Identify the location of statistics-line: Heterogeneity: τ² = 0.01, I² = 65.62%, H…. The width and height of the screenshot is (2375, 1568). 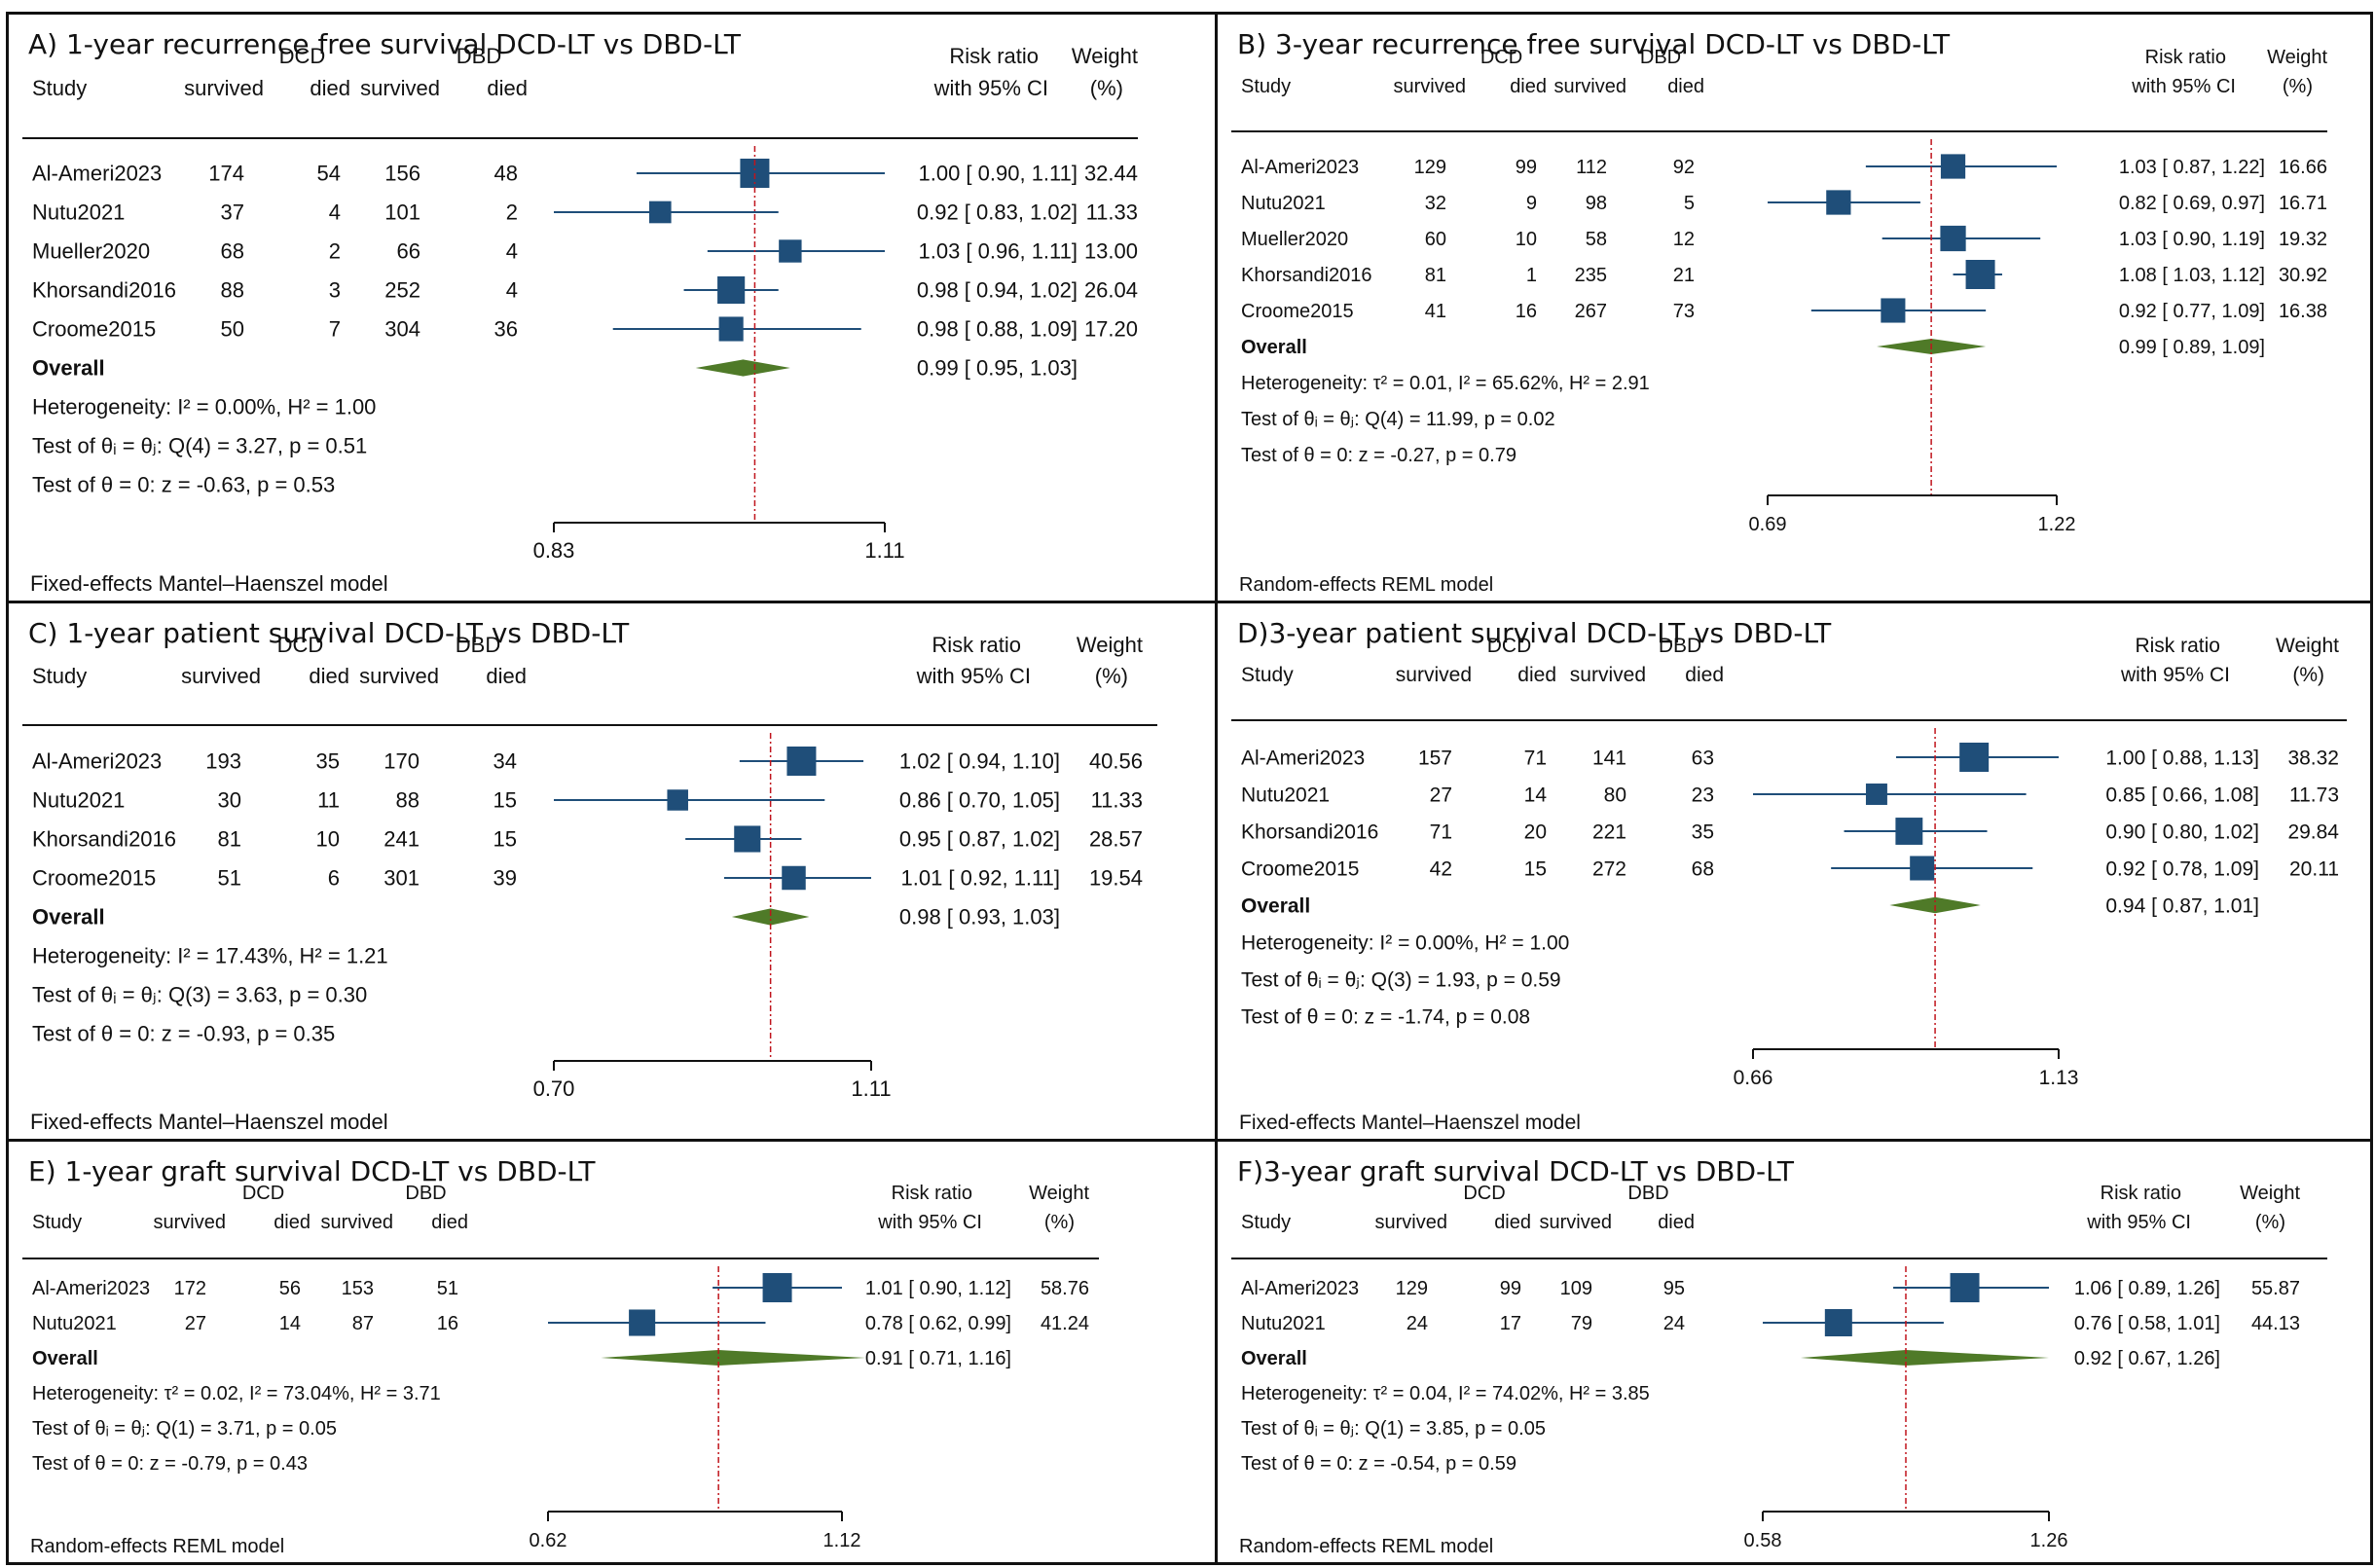
(1445, 383).